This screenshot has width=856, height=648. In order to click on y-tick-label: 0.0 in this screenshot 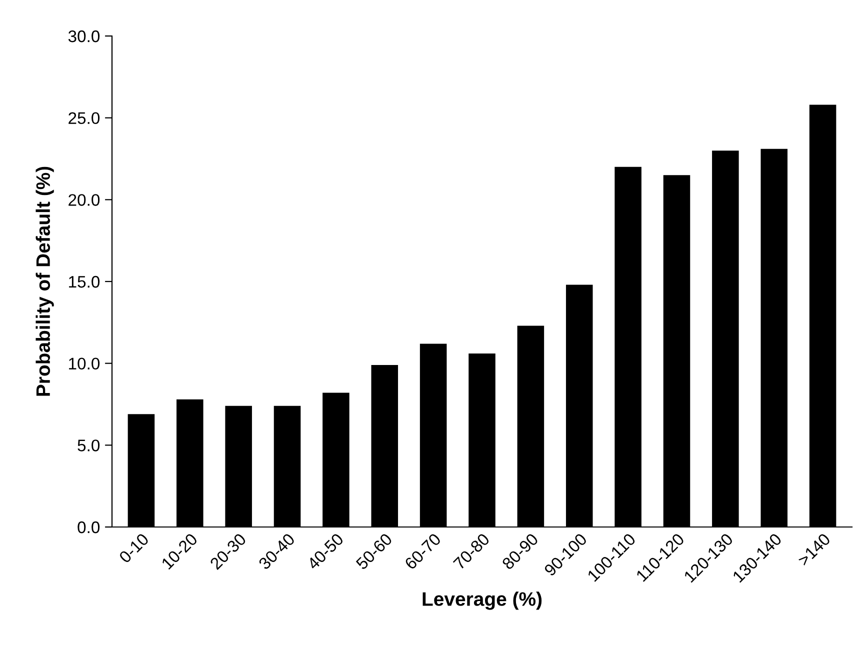, I will do `click(89, 527)`.